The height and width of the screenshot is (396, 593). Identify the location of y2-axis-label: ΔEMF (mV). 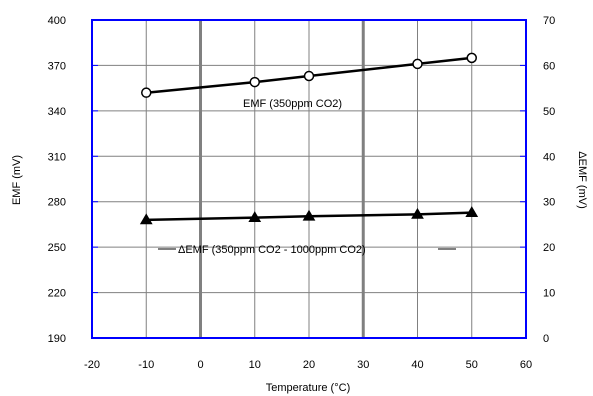
(582, 179).